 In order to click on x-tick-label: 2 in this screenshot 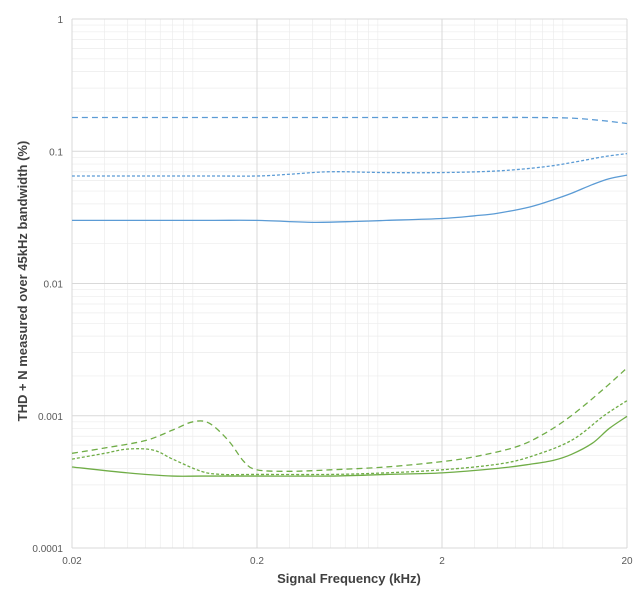, I will do `click(442, 561)`.